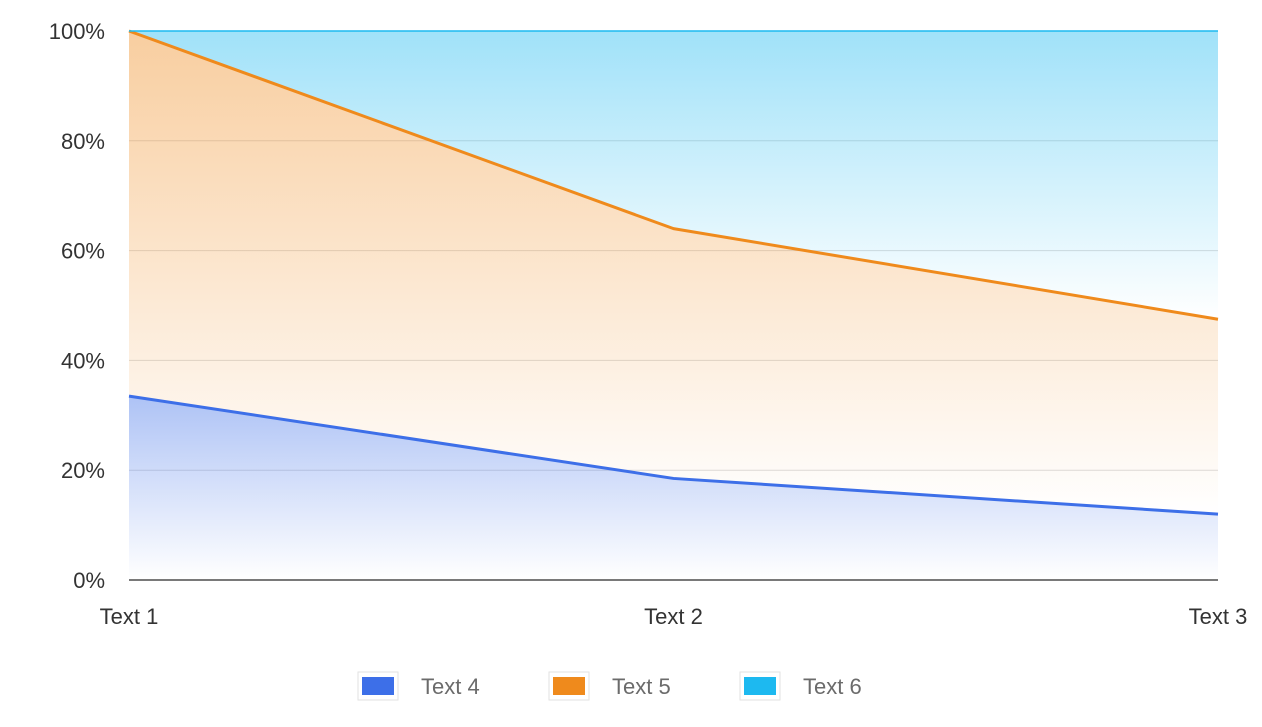 The height and width of the screenshot is (727, 1262). I want to click on y-tick-label: 60%, so click(83, 251).